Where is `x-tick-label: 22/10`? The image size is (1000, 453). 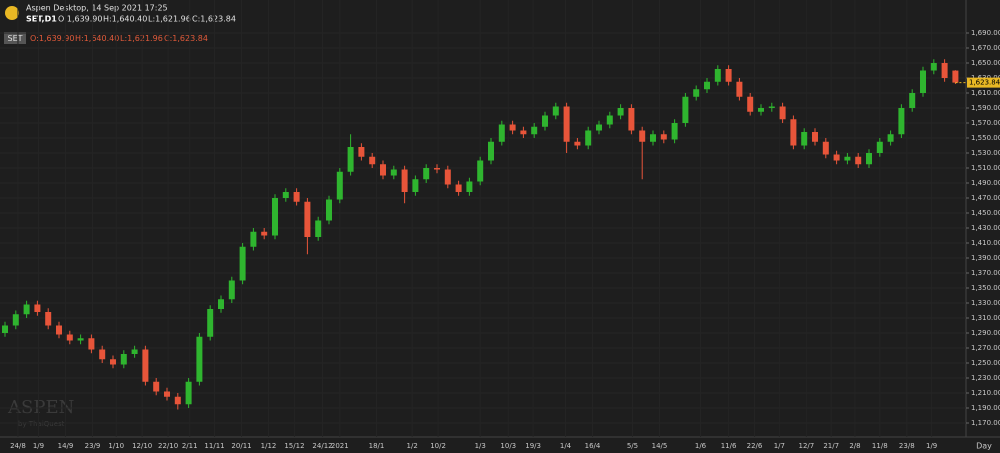
x-tick-label: 22/10 is located at coordinates (168, 446).